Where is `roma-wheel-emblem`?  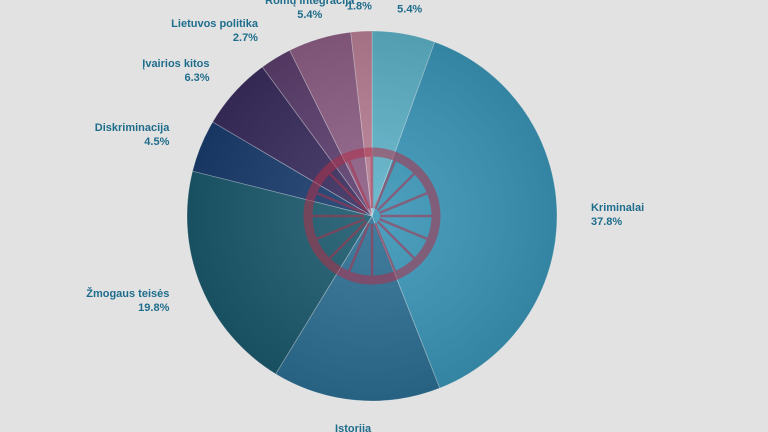 roma-wheel-emblem is located at coordinates (372, 216).